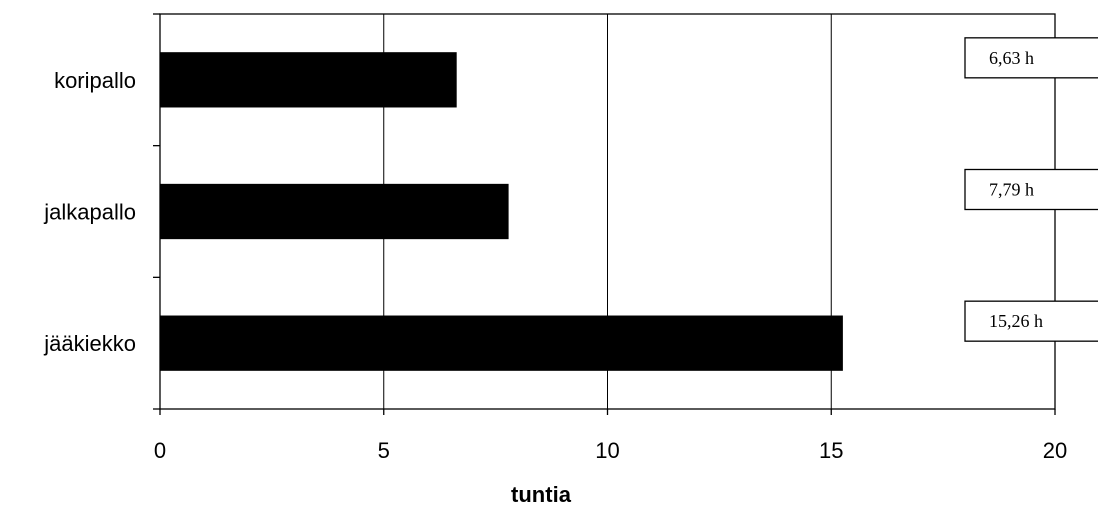  Describe the element at coordinates (610, 436) in the screenshot. I see `x-axis-ticks: 0 5 10 15 20` at that location.